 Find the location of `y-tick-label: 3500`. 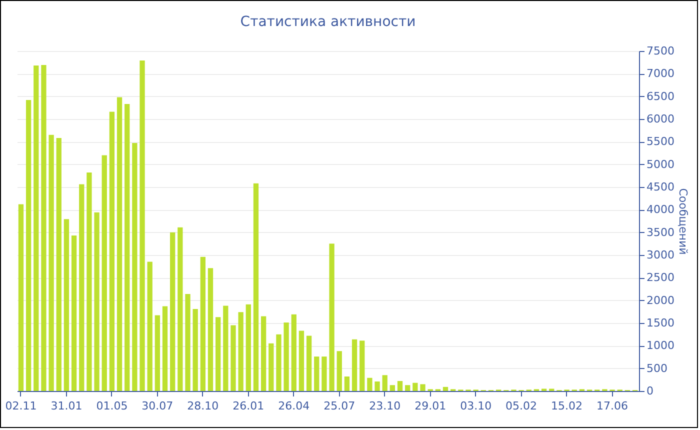

y-tick-label: 3500 is located at coordinates (660, 232).